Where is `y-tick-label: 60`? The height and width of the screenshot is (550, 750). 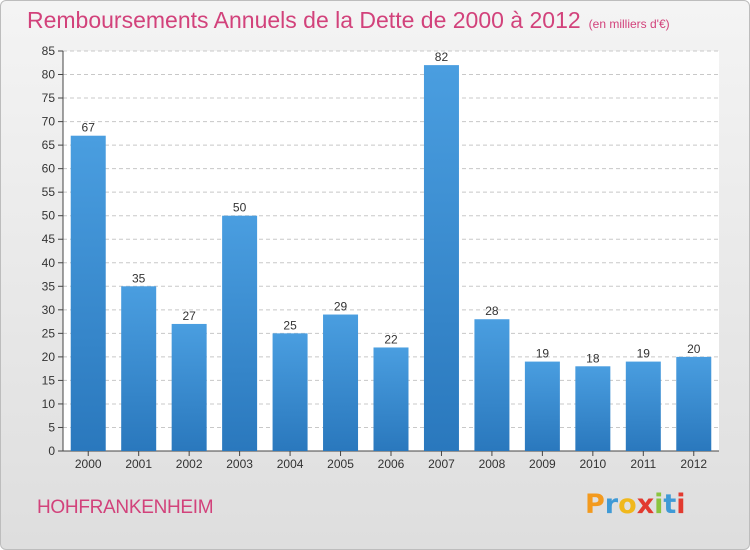
y-tick-label: 60 is located at coordinates (49, 169).